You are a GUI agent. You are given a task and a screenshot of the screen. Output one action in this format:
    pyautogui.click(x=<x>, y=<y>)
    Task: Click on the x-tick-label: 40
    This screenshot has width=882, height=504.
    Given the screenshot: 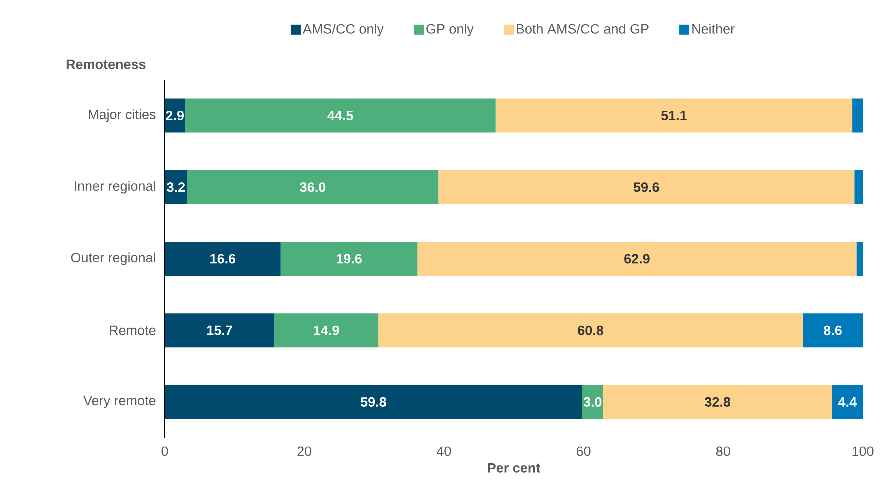 What is the action you would take?
    pyautogui.click(x=444, y=451)
    